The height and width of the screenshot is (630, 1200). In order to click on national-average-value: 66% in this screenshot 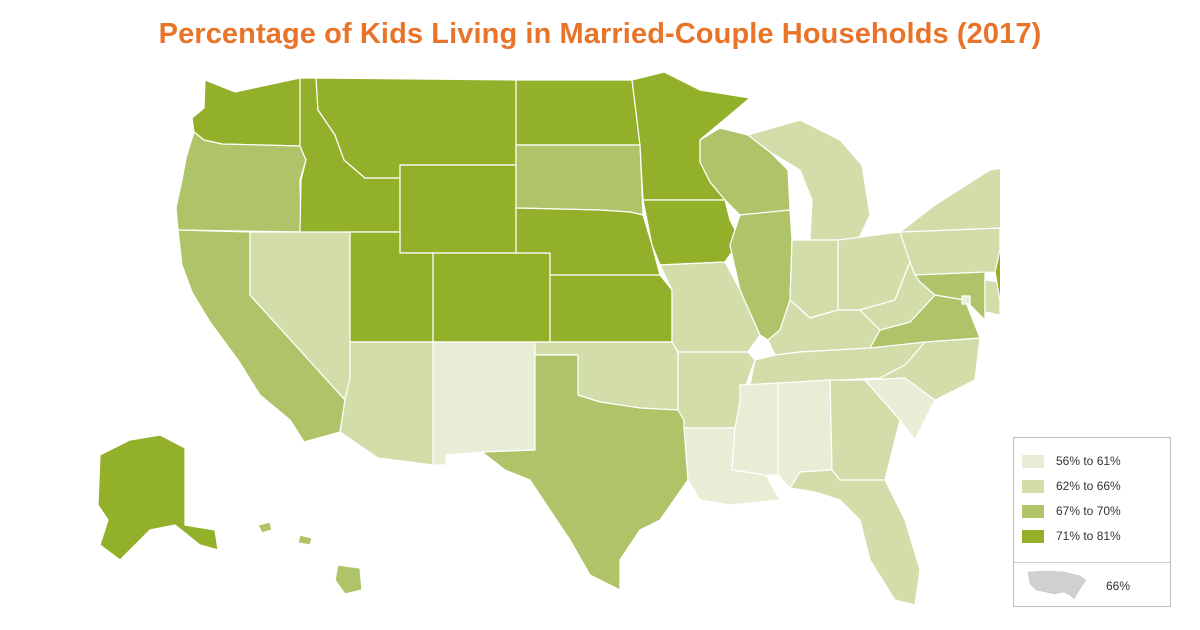, I will do `click(1118, 586)`.